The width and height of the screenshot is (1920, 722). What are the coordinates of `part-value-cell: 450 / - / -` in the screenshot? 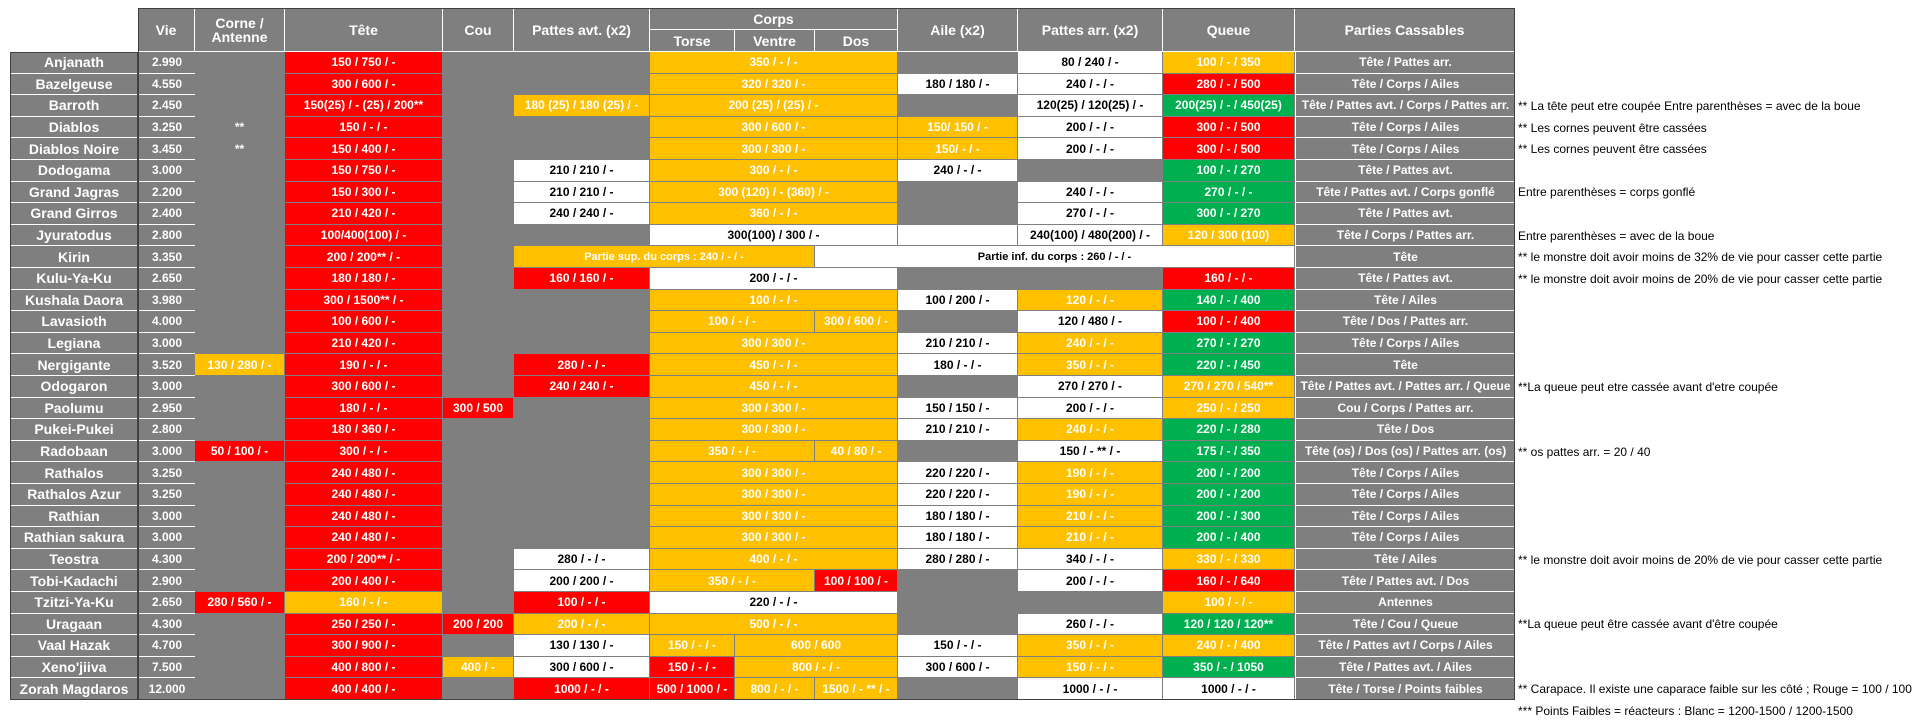 It's located at (774, 387).